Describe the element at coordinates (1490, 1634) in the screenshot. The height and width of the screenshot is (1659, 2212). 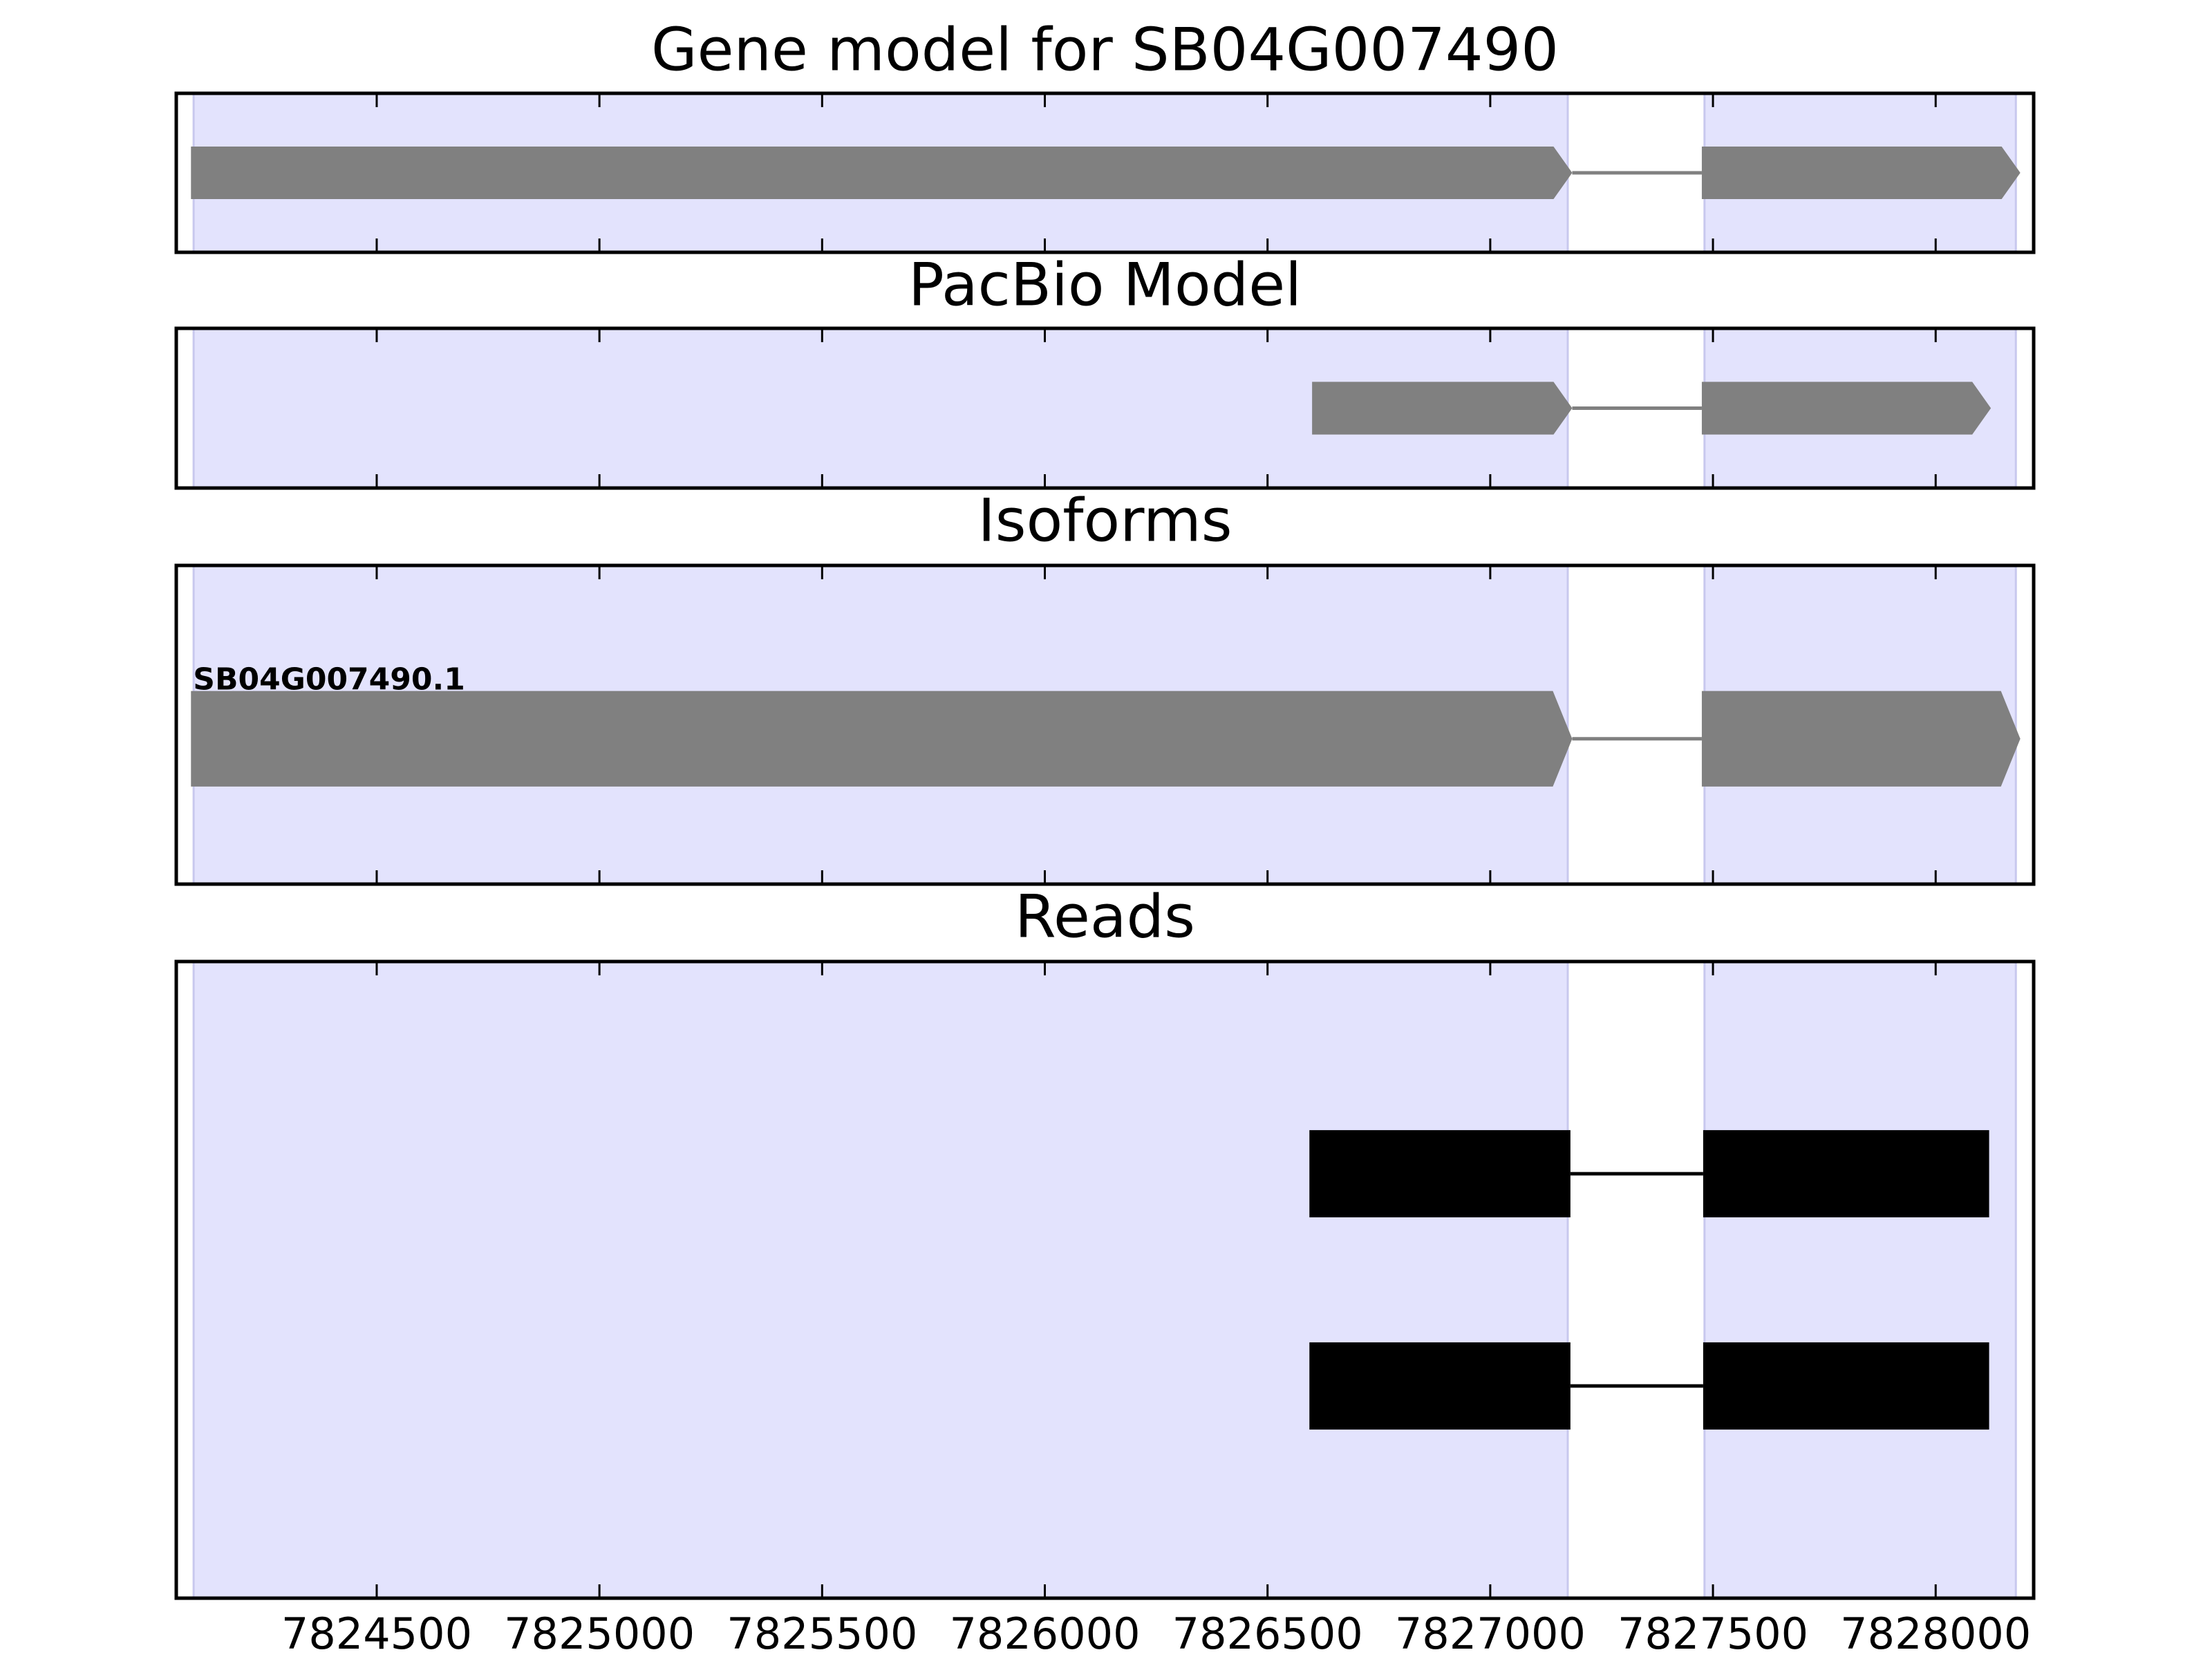
I see `x-tick-label: 7827000` at that location.